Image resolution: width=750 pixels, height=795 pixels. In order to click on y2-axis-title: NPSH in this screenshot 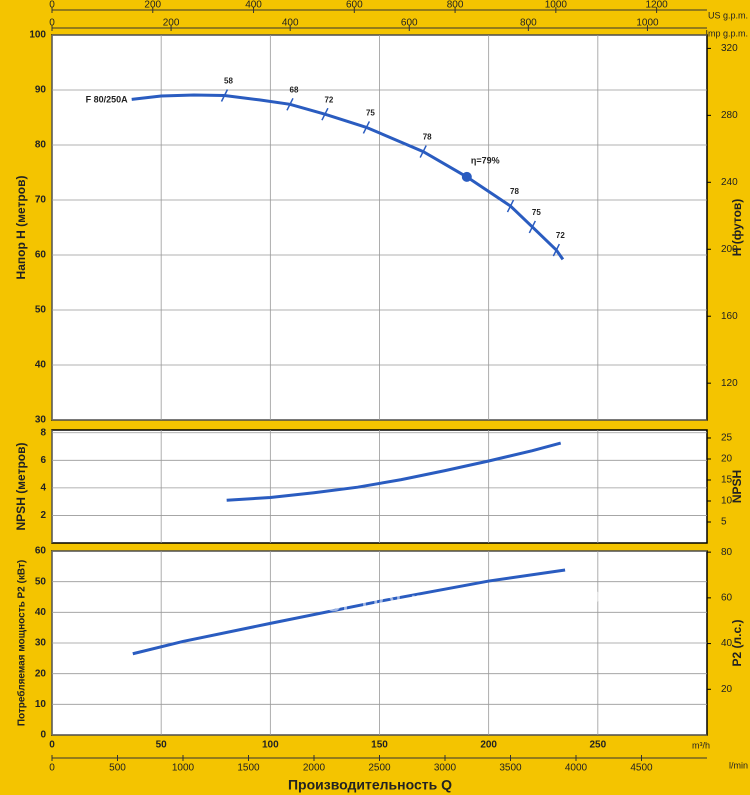, I will do `click(737, 486)`.